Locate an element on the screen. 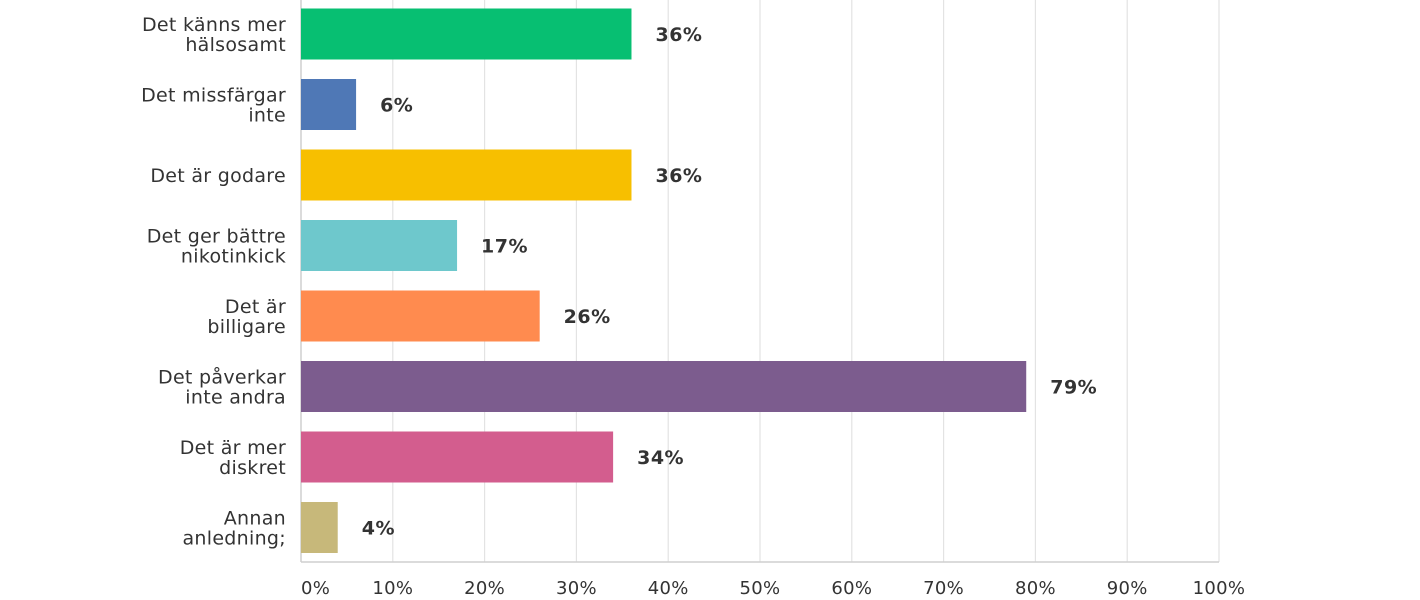 The height and width of the screenshot is (600, 1420). category-label-1-1: inte is located at coordinates (267, 116).